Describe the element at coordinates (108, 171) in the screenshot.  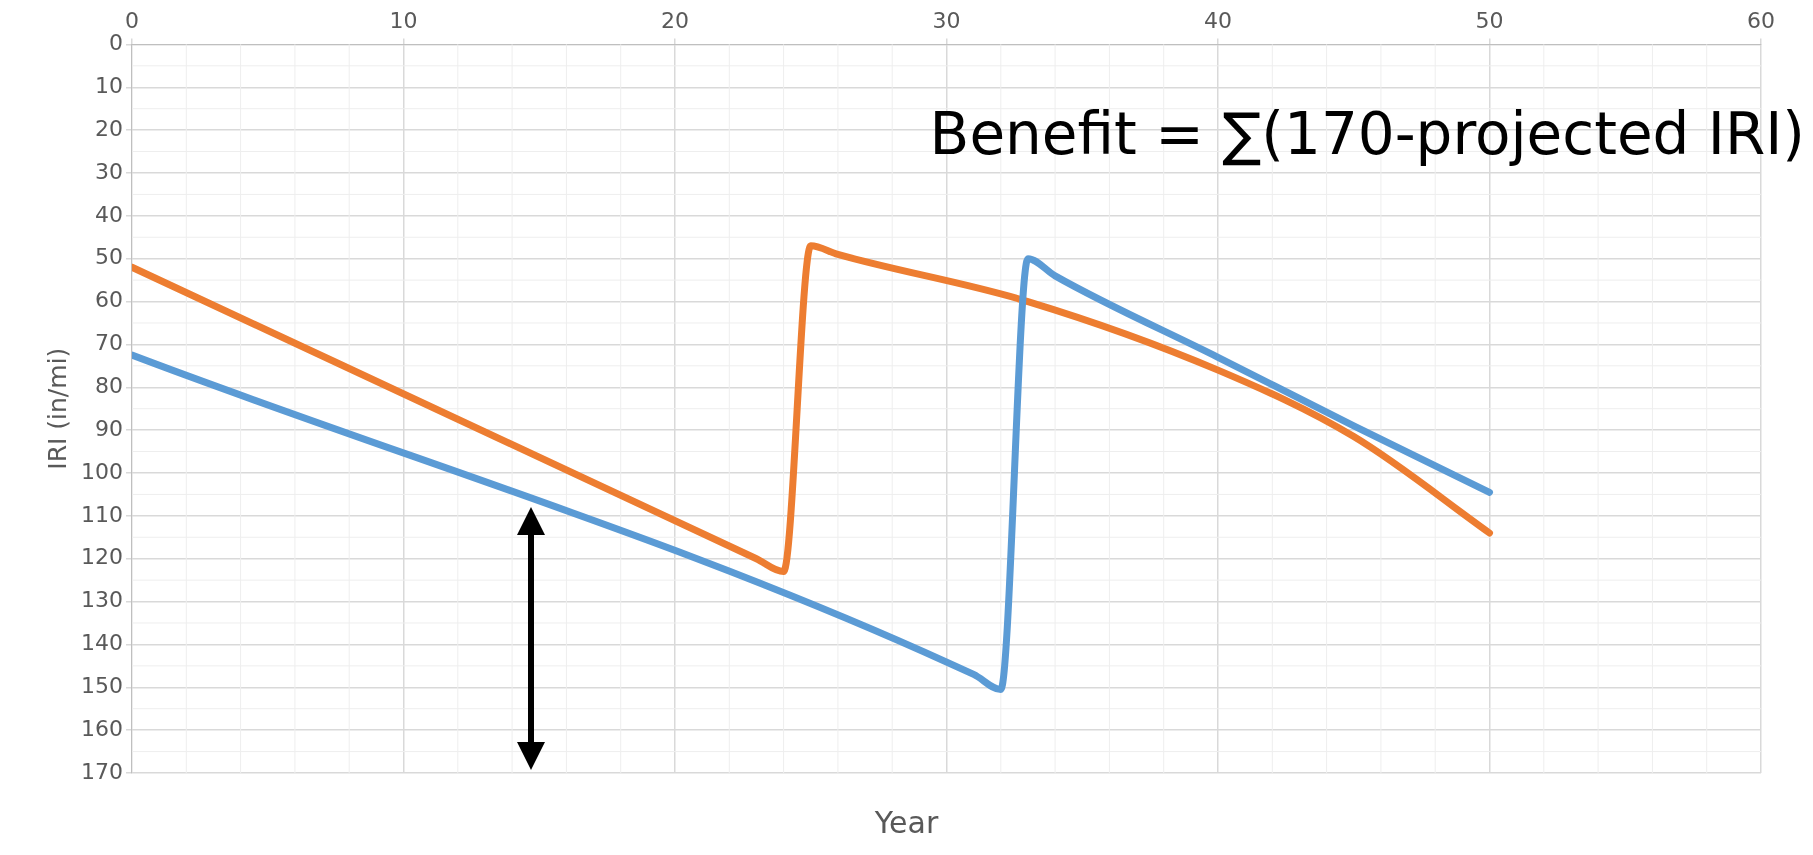
I see `y-tick-label: 30` at that location.